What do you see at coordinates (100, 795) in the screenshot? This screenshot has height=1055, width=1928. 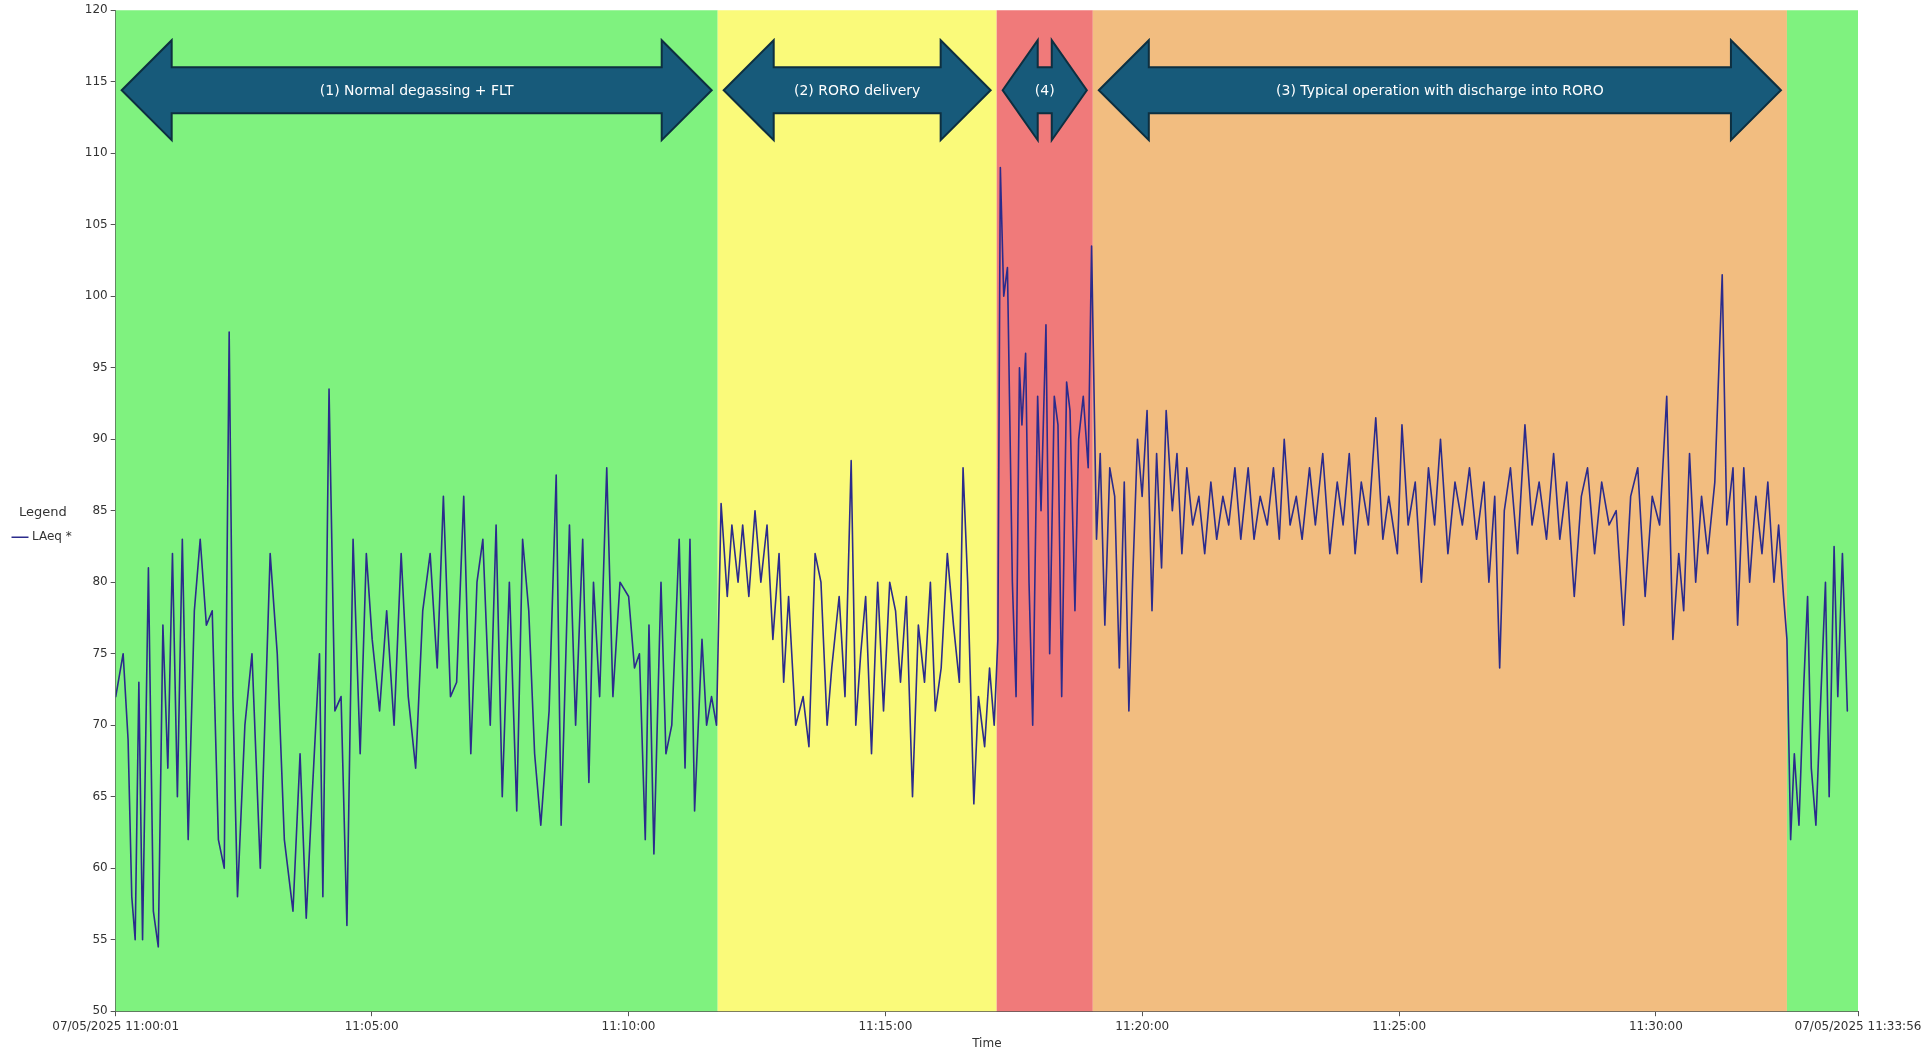 I see `y-tick-label: 65` at bounding box center [100, 795].